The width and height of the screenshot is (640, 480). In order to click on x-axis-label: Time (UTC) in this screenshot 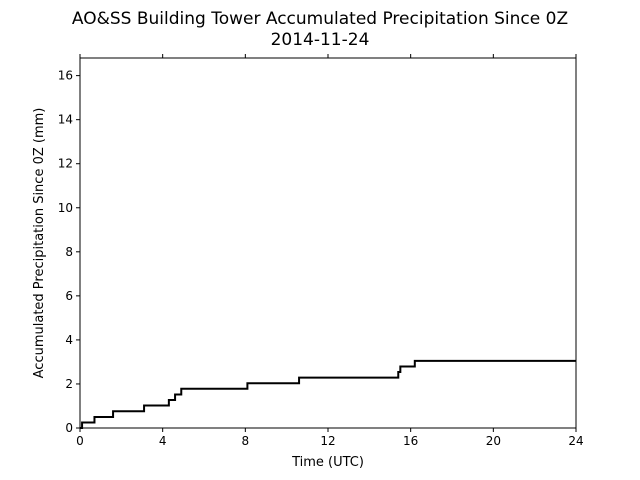, I will do `click(327, 462)`.